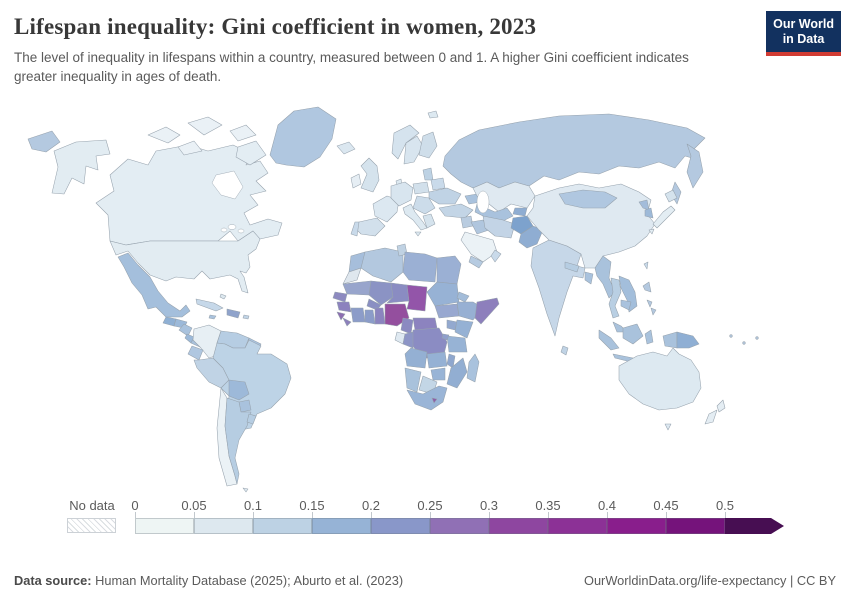 The height and width of the screenshot is (600, 850). I want to click on region-ireland, so click(356, 181).